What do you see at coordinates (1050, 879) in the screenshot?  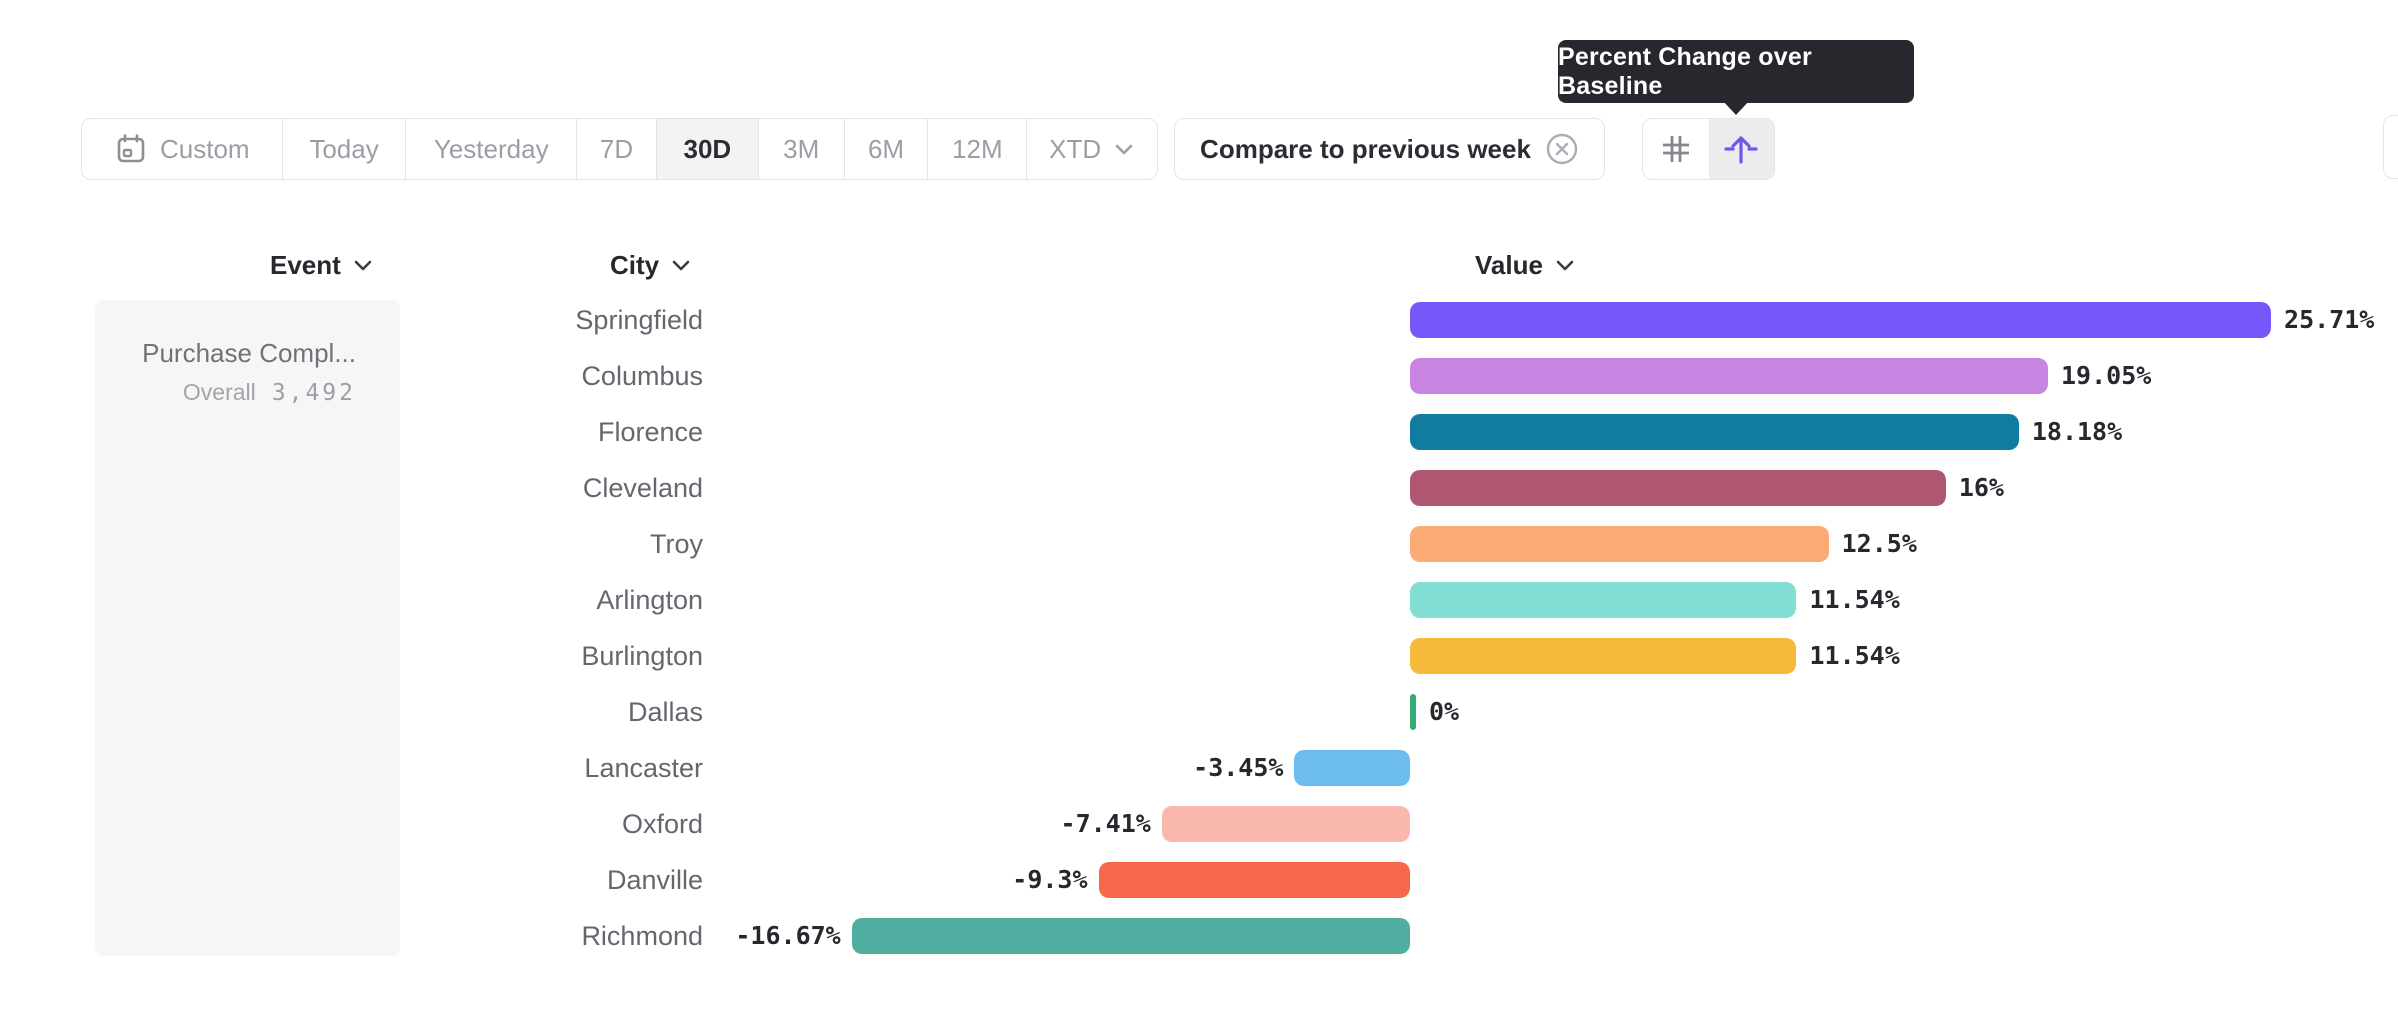 I see `bar-value-label: -9.3%` at bounding box center [1050, 879].